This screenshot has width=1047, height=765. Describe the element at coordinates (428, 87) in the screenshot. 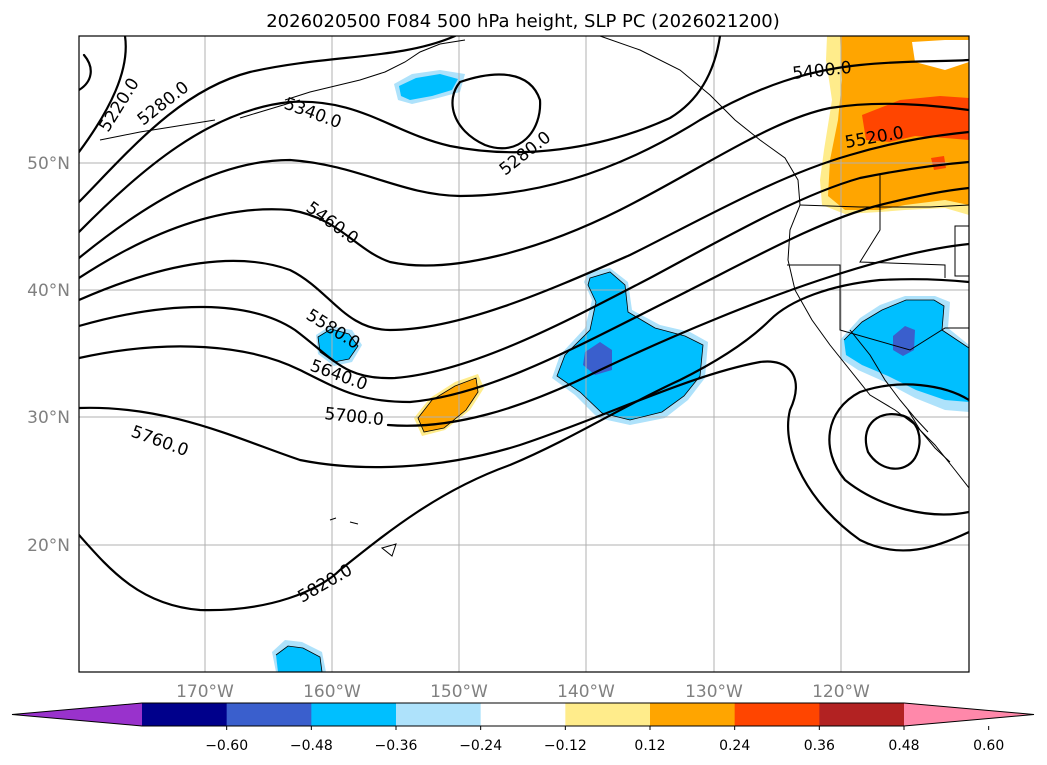

I see `negative-anomaly-aleutian` at that location.